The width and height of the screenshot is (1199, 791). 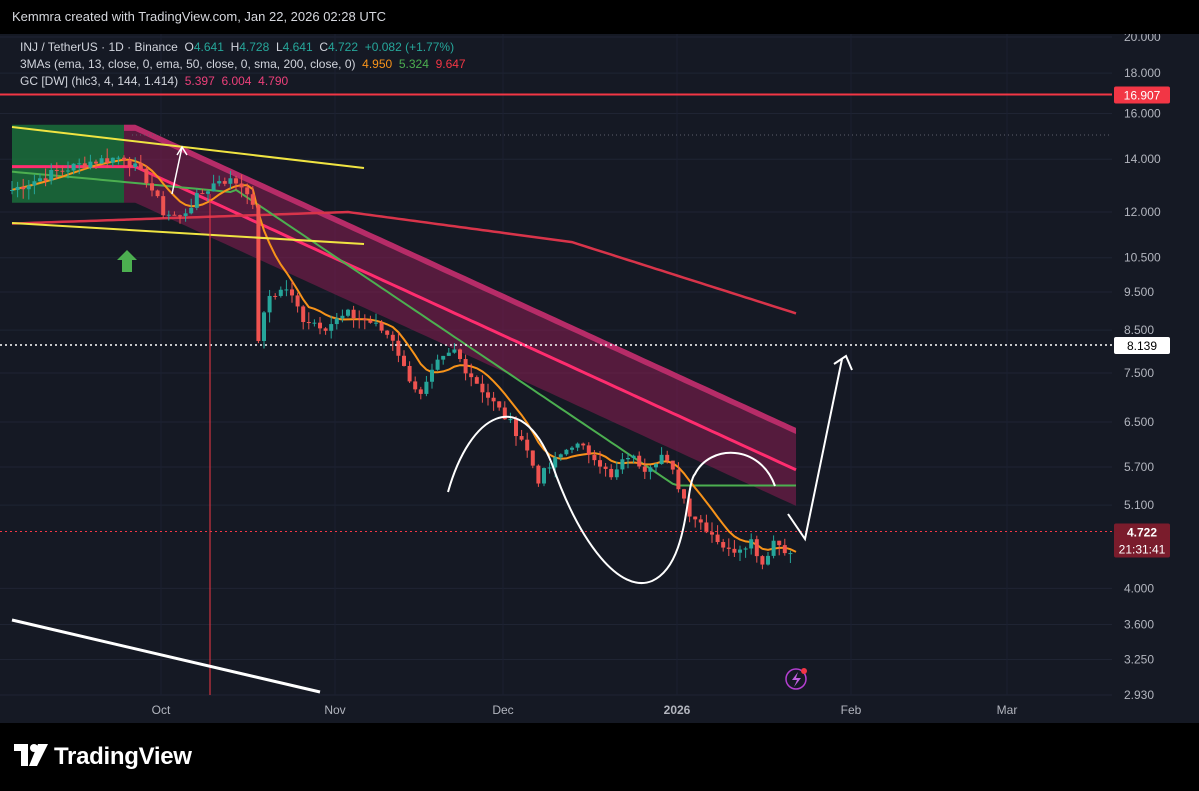 I want to click on y-tick-label: 10.500, so click(x=1142, y=258).